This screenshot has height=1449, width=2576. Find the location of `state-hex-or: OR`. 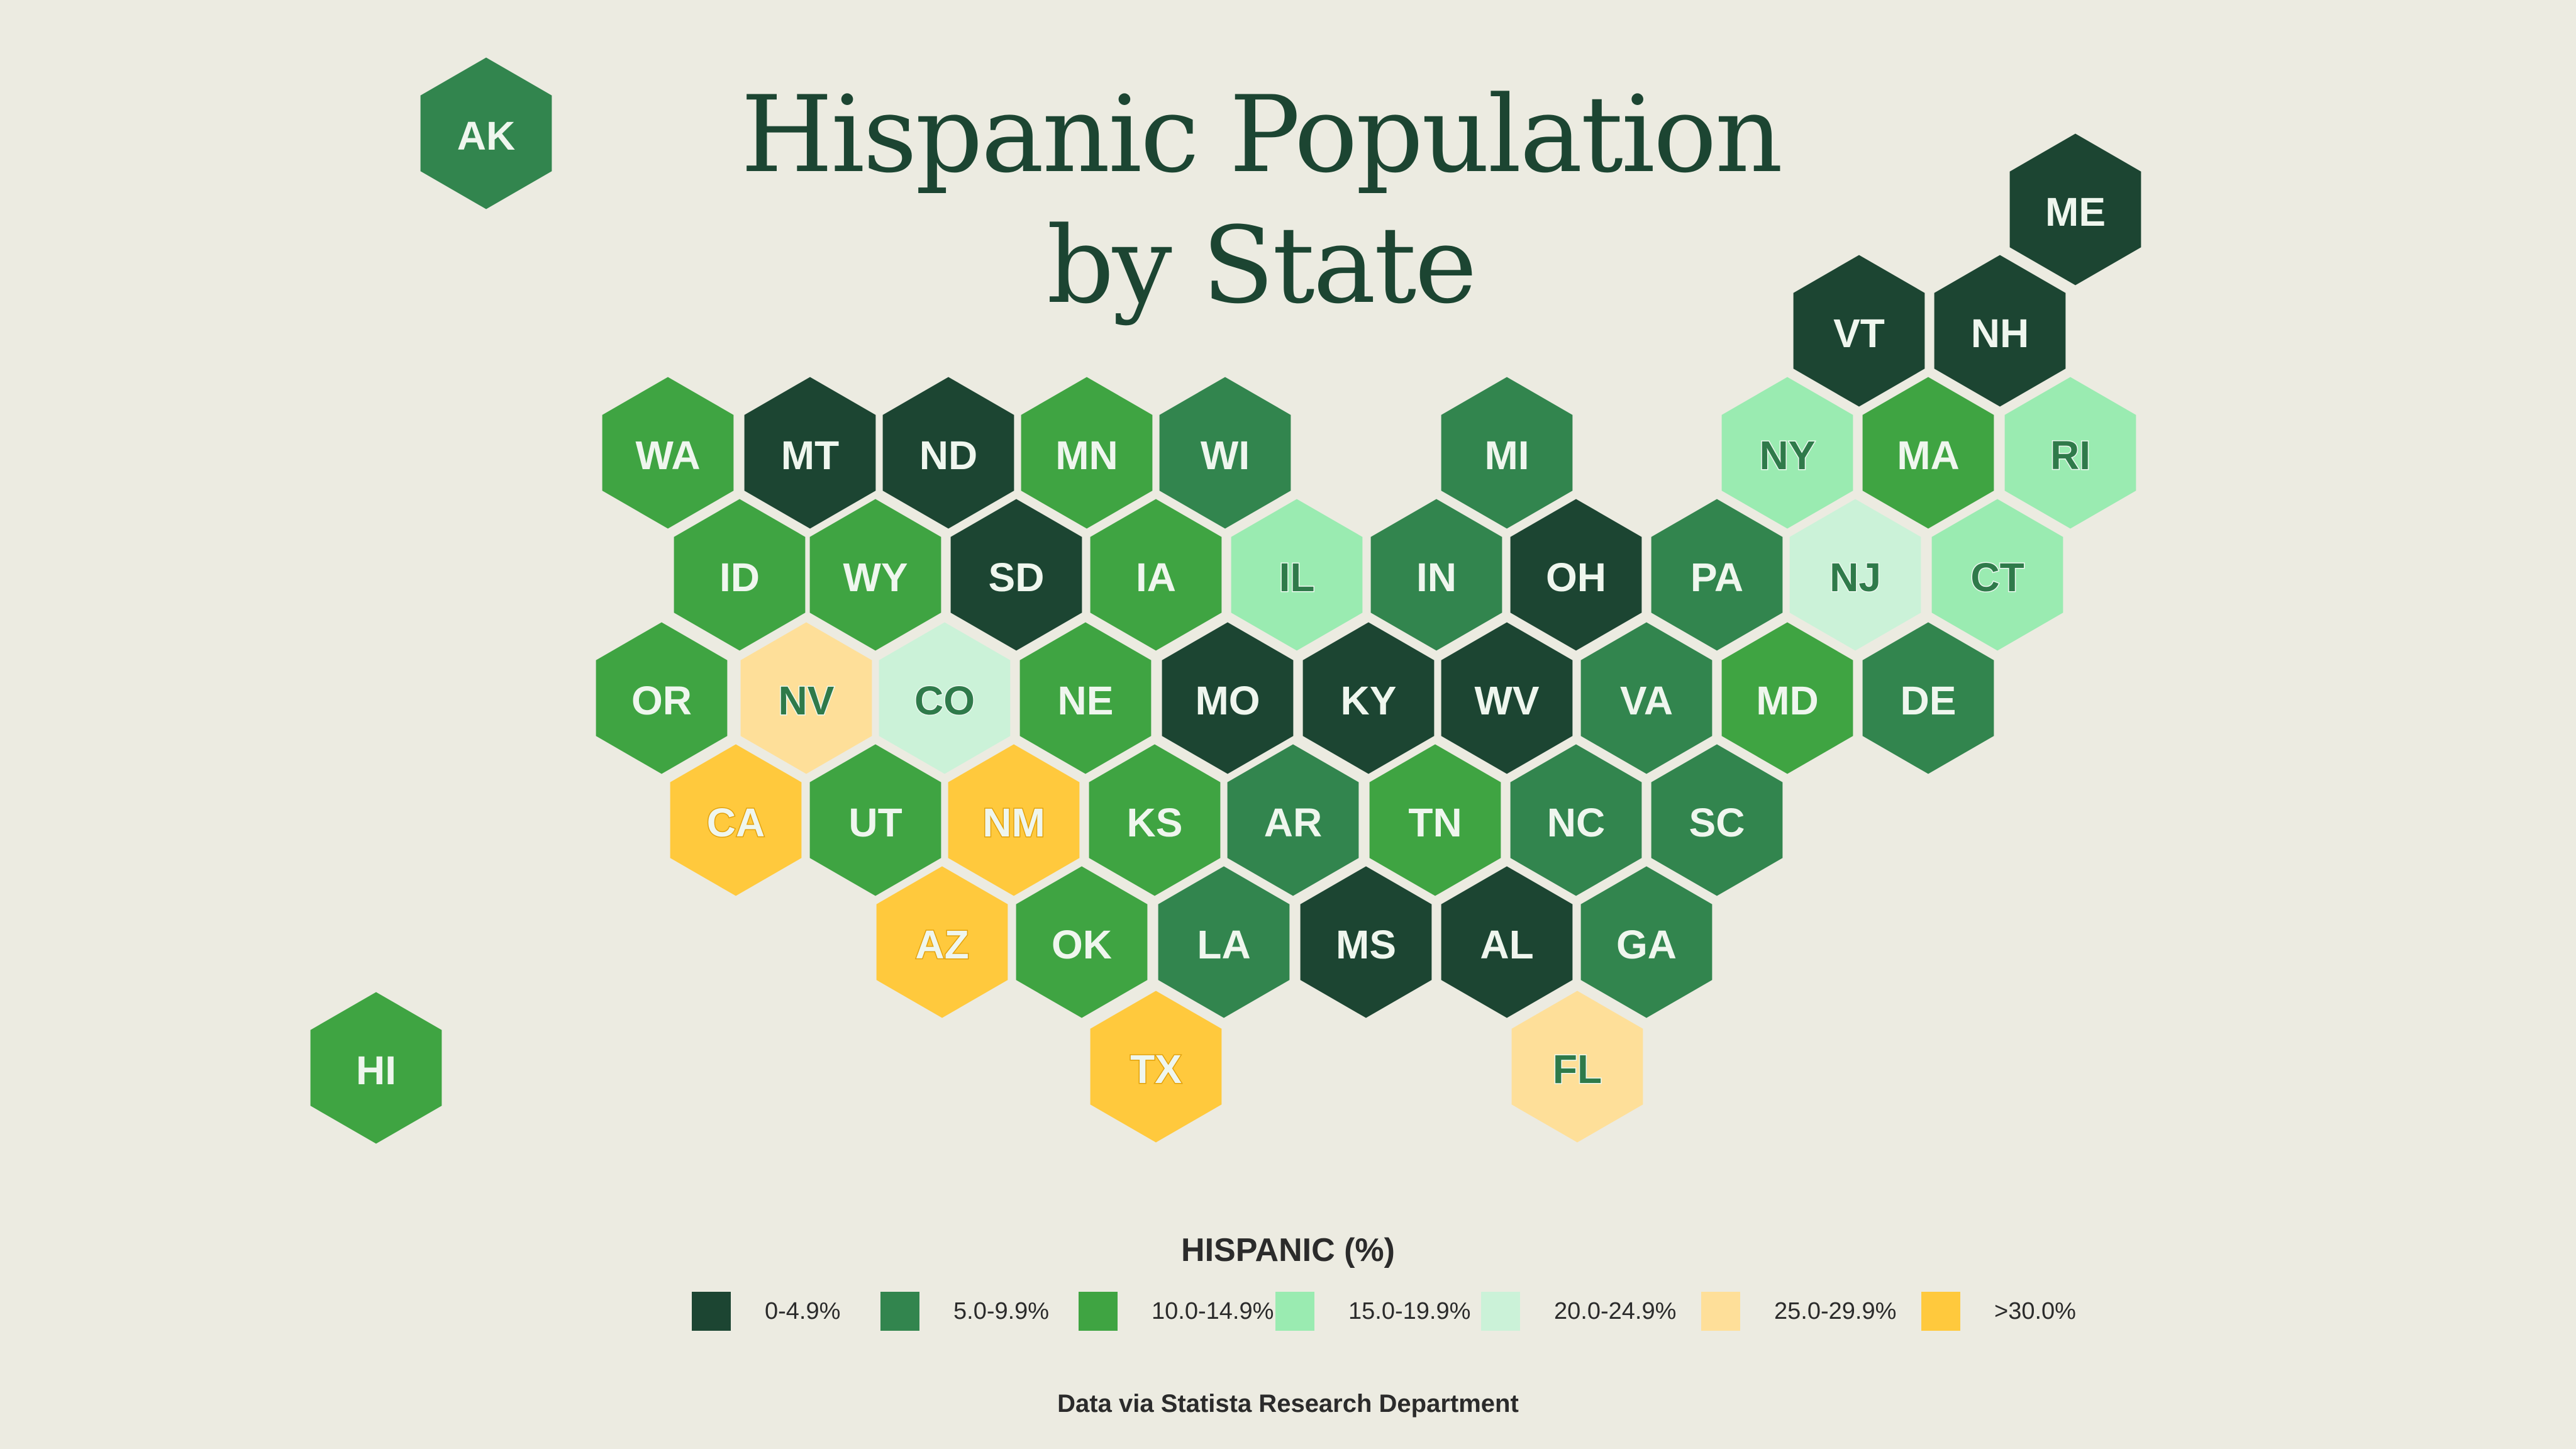

state-hex-or: OR is located at coordinates (661, 698).